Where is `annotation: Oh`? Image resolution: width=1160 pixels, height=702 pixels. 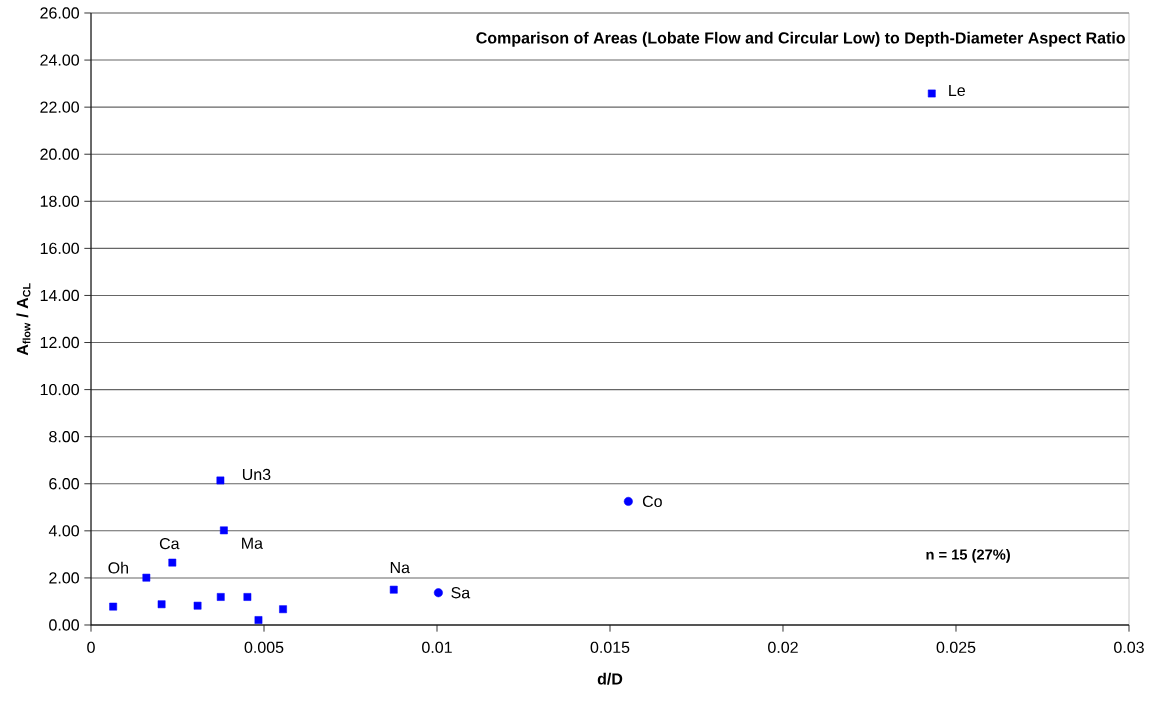
annotation: Oh is located at coordinates (118, 567).